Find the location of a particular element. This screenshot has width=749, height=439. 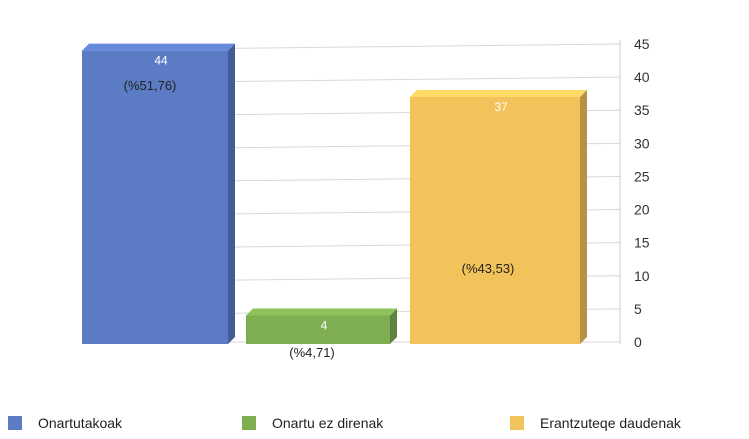

y-tick-label: 25 is located at coordinates (642, 176).